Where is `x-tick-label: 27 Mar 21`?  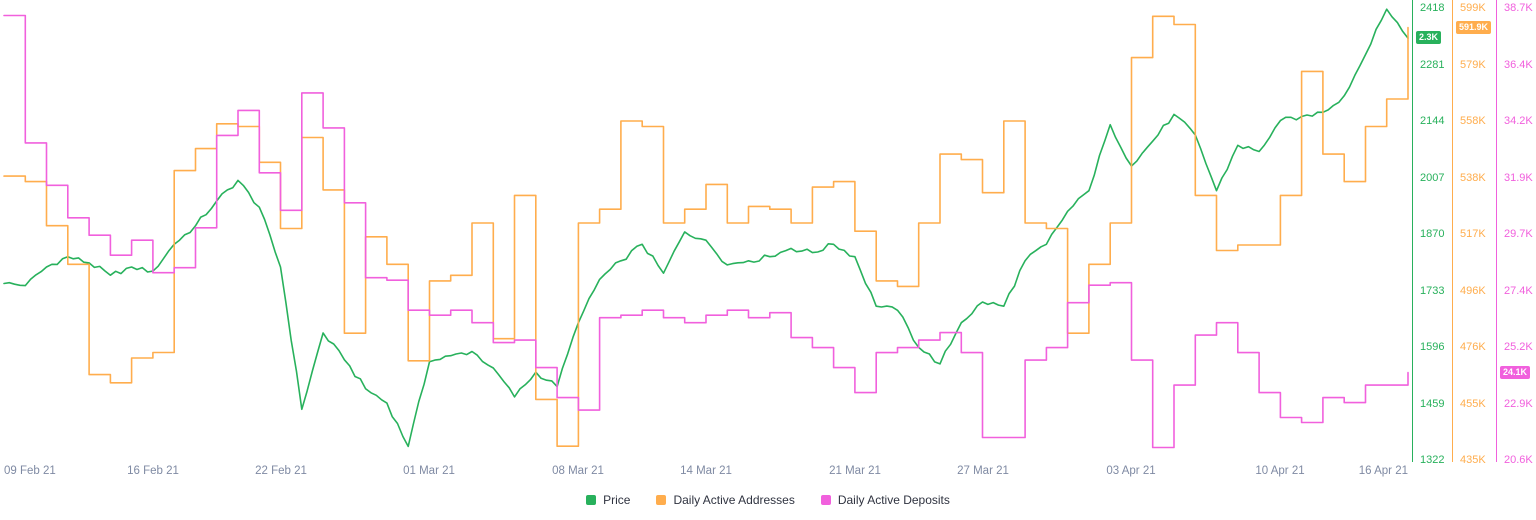
x-tick-label: 27 Mar 21 is located at coordinates (983, 471).